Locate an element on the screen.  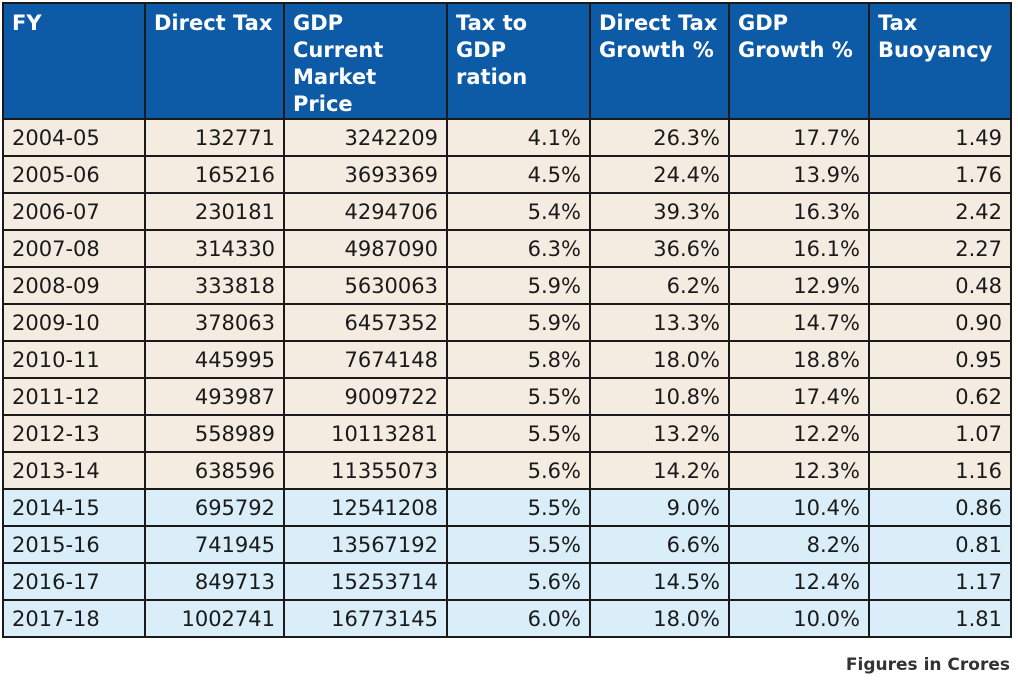
value-cell: 13567192 is located at coordinates (365, 544).